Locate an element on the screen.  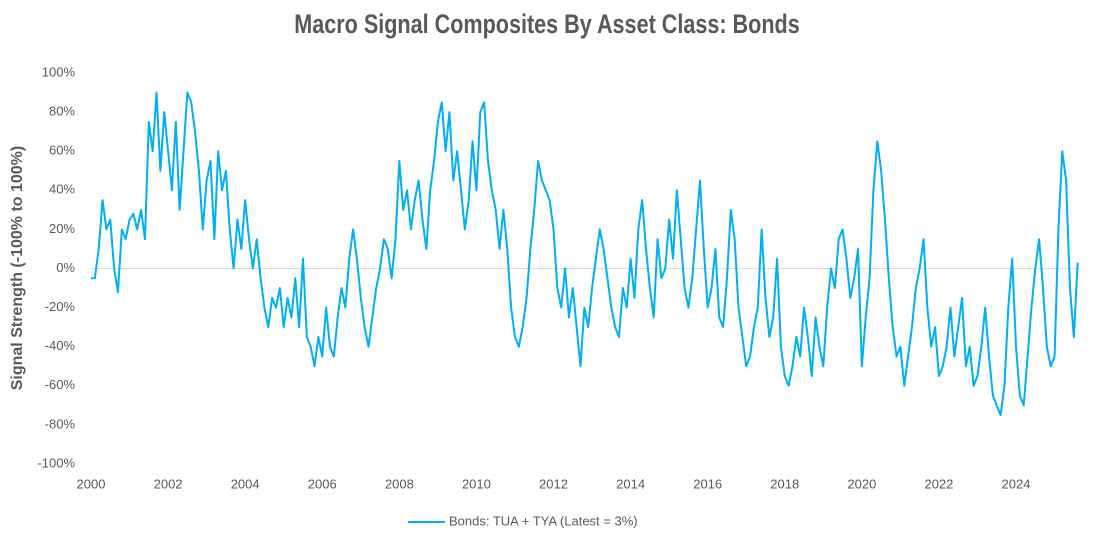
y-tick-label: 20% is located at coordinates (62, 228).